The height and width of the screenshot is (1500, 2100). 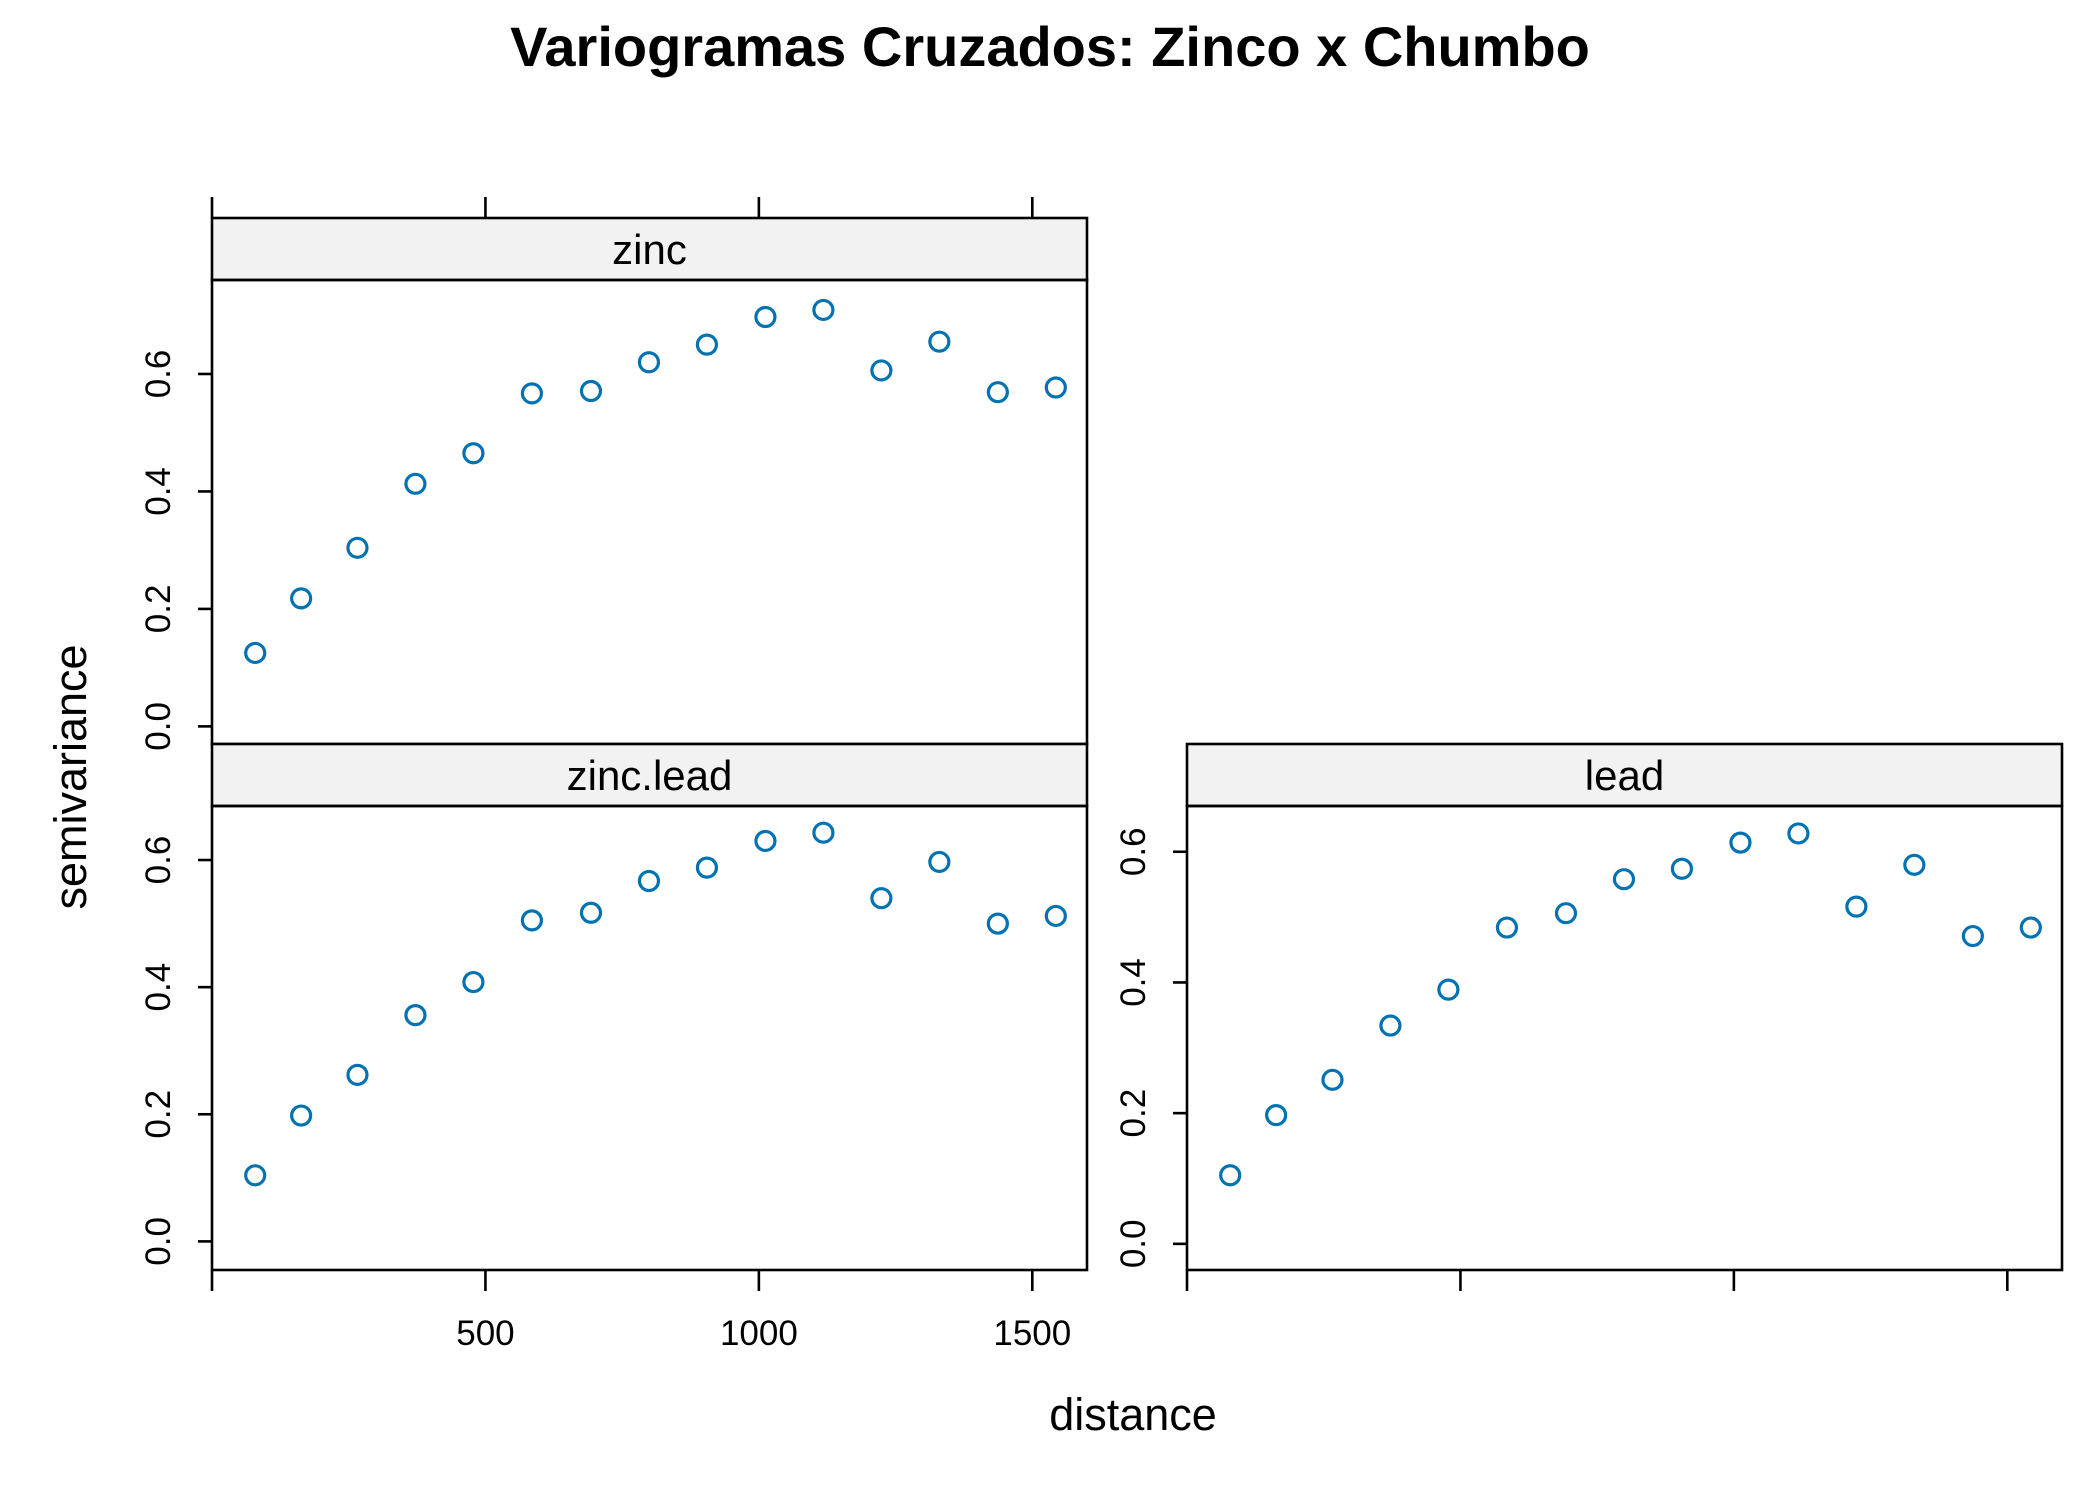 I want to click on panel-strip-label: lead, so click(x=1624, y=775).